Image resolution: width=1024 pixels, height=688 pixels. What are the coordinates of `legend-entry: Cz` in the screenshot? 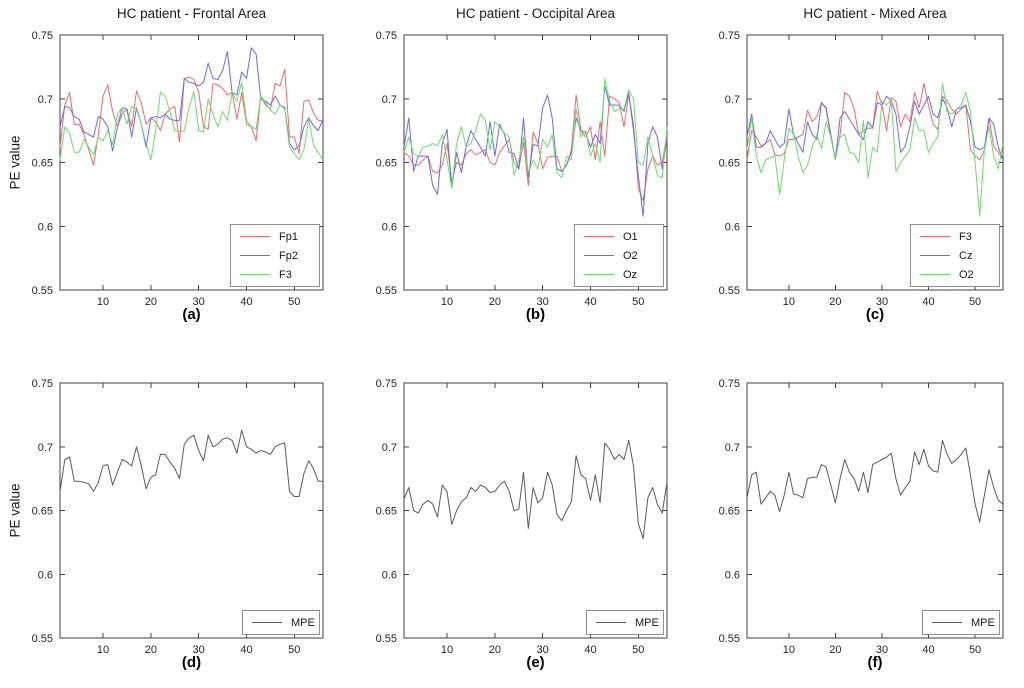 It's located at (955, 255).